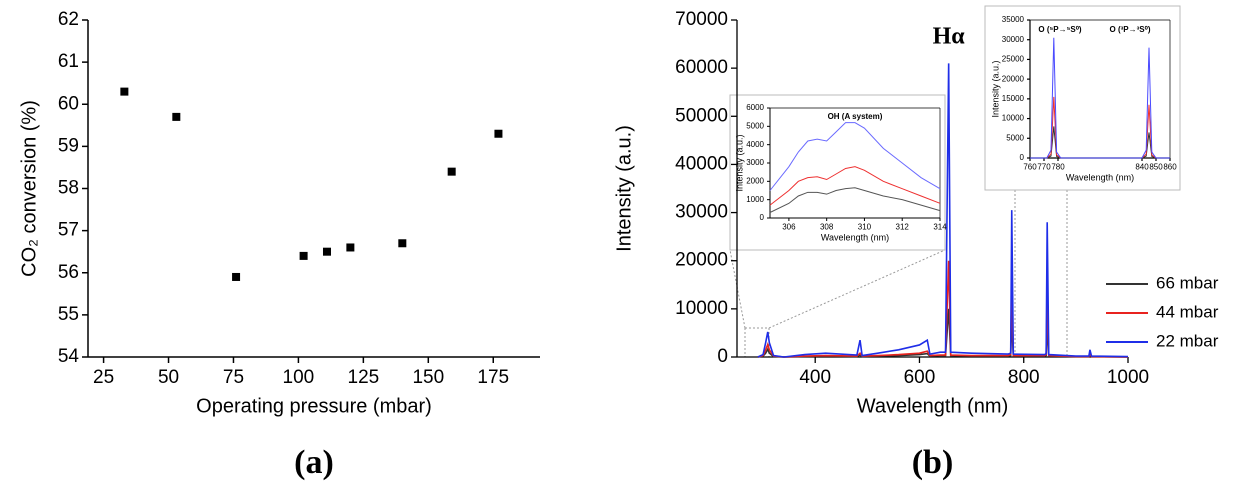  Describe the element at coordinates (933, 462) in the screenshot. I see `panel-label: (b)` at that location.